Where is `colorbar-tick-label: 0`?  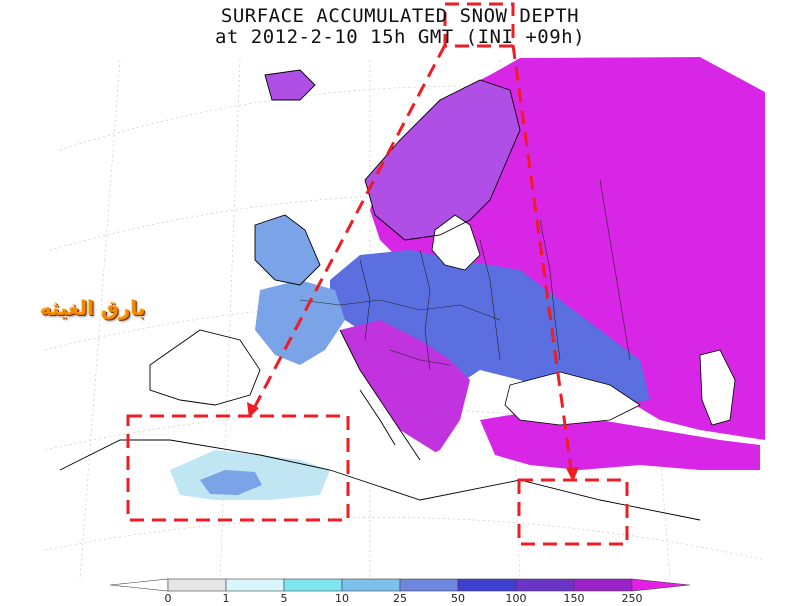 colorbar-tick-label: 0 is located at coordinates (168, 598).